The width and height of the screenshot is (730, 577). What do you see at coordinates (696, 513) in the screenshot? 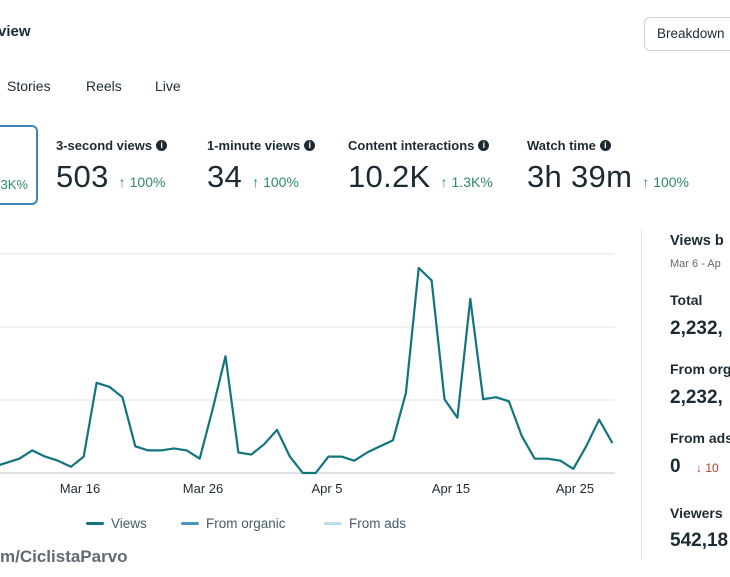
I see `viewers-label: Viewers` at bounding box center [696, 513].